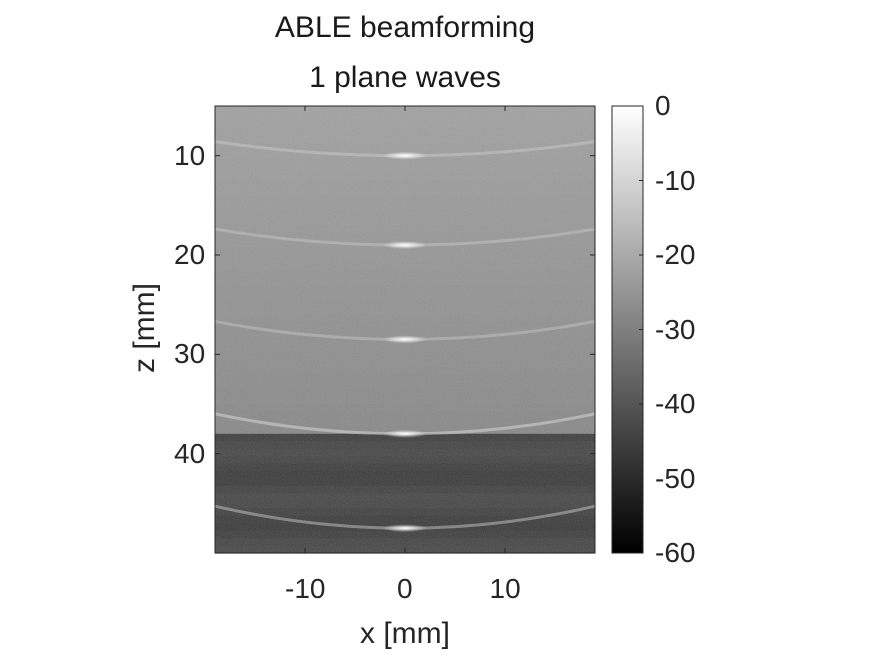  I want to click on colorbar-tick-label: -10, so click(675, 180).